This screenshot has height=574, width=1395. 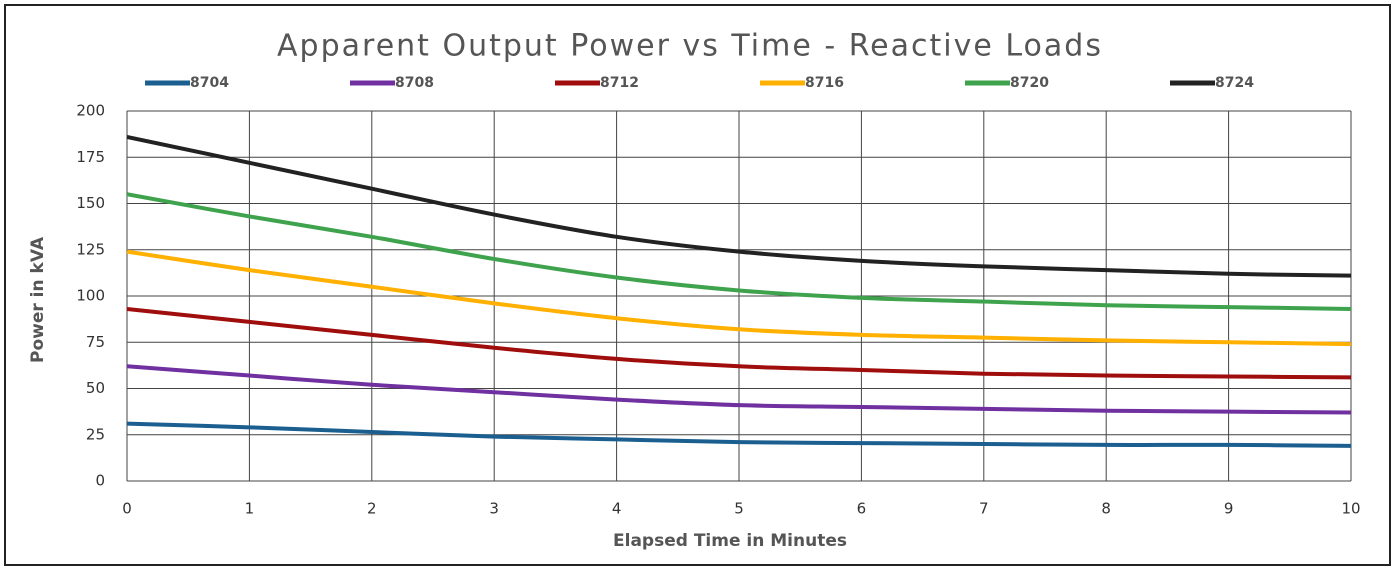 I want to click on x-tick-label: 7, so click(x=984, y=509).